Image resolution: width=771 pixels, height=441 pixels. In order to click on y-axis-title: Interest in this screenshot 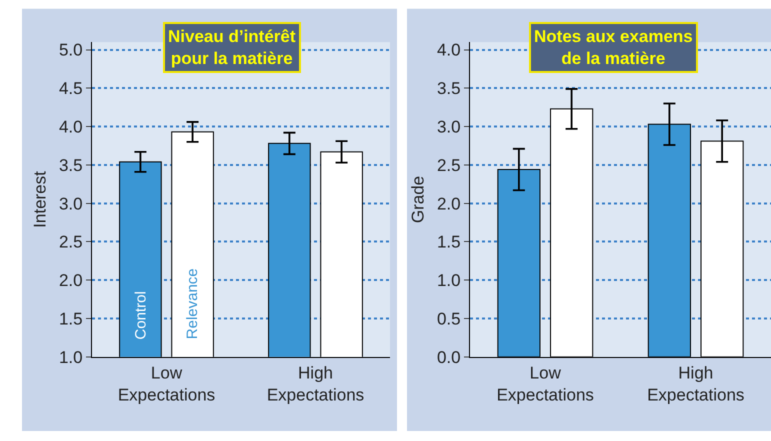, I will do `click(40, 199)`.